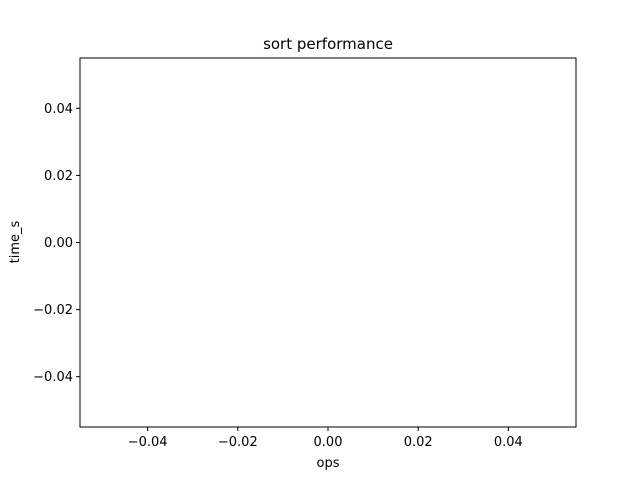 This screenshot has width=640, height=485. Describe the element at coordinates (328, 44) in the screenshot. I see `chart-title: sort performance` at that location.